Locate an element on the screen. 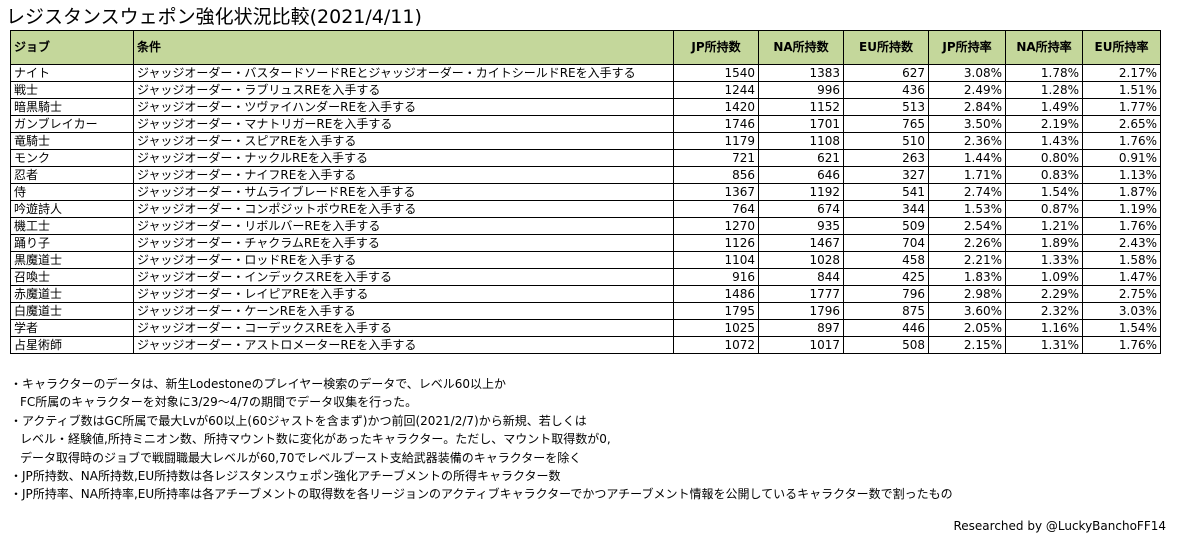 The image size is (1180, 536). cell-job: 赤魔道士 is located at coordinates (72, 294).